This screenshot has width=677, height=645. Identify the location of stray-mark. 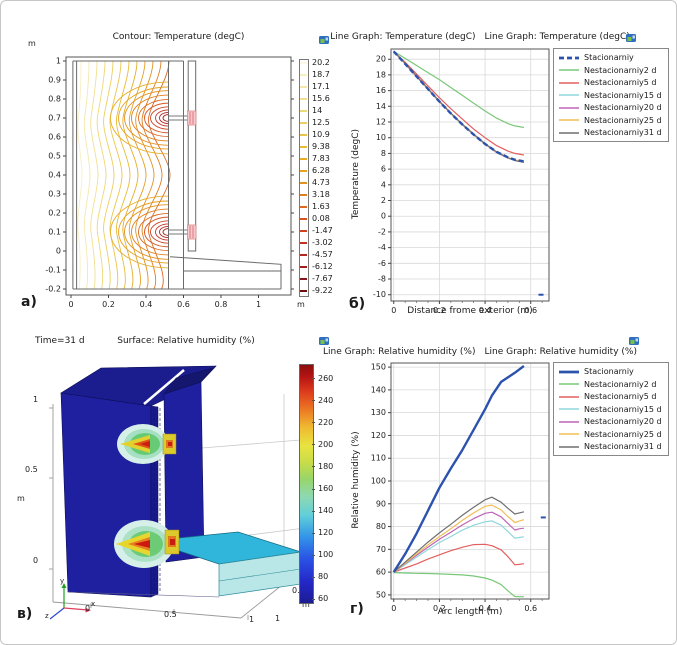
(543, 517).